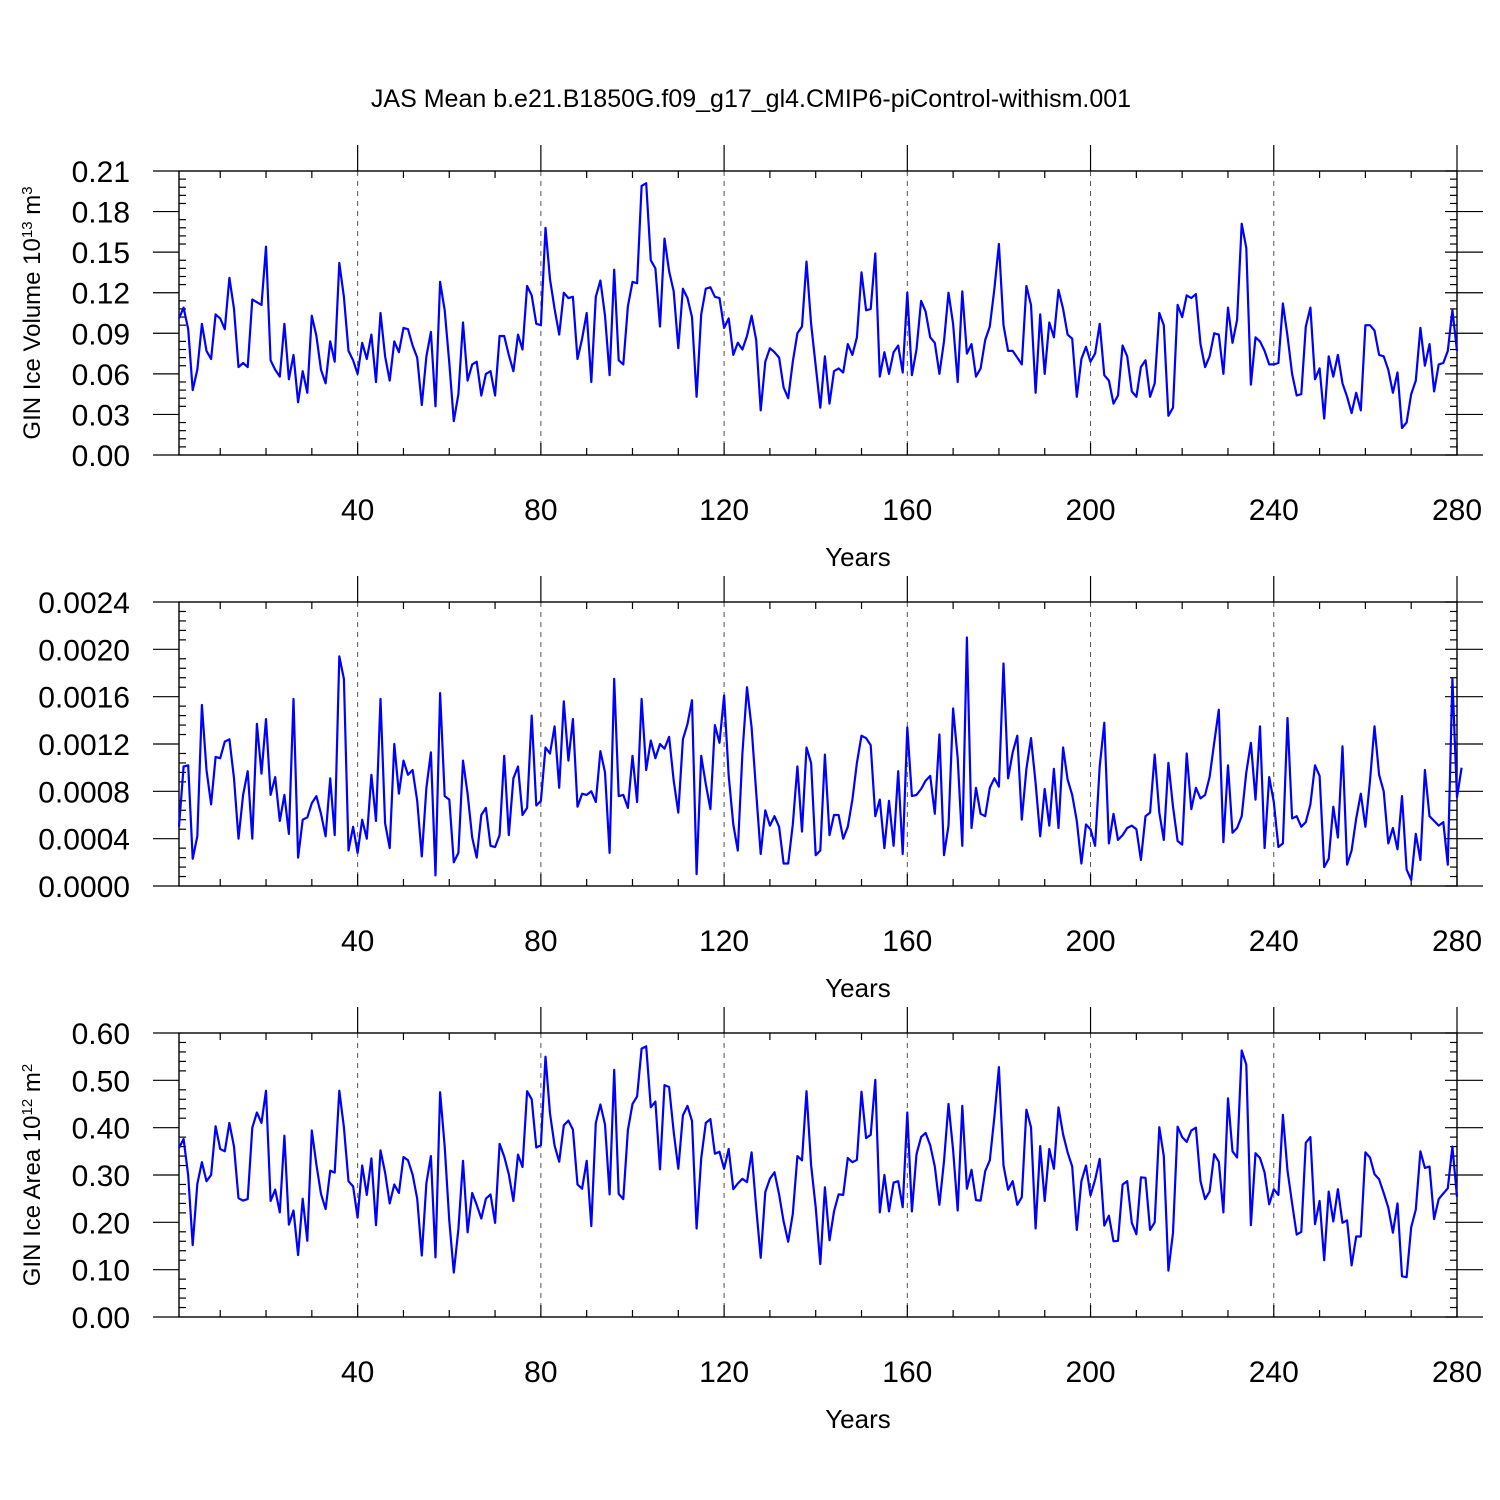 This screenshot has width=1500, height=1500. I want to click on y-tick-label: 0.50, so click(101, 1081).